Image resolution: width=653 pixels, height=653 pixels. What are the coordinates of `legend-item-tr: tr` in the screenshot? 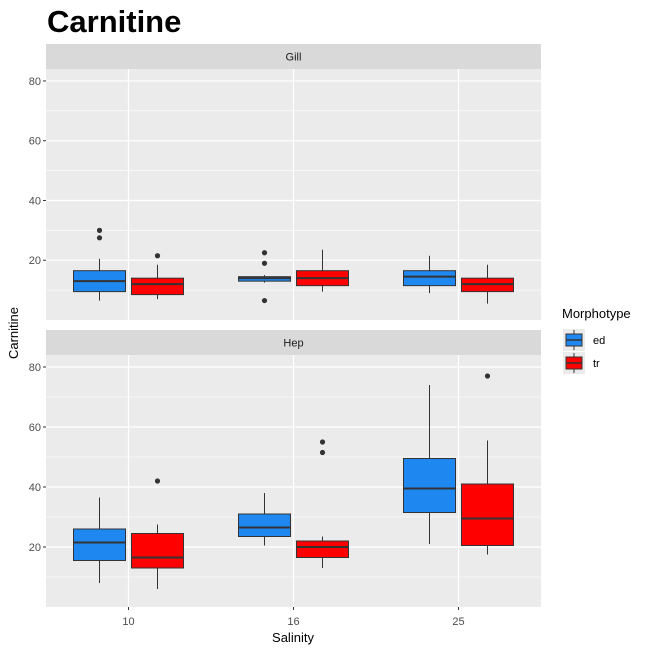 It's located at (581, 363).